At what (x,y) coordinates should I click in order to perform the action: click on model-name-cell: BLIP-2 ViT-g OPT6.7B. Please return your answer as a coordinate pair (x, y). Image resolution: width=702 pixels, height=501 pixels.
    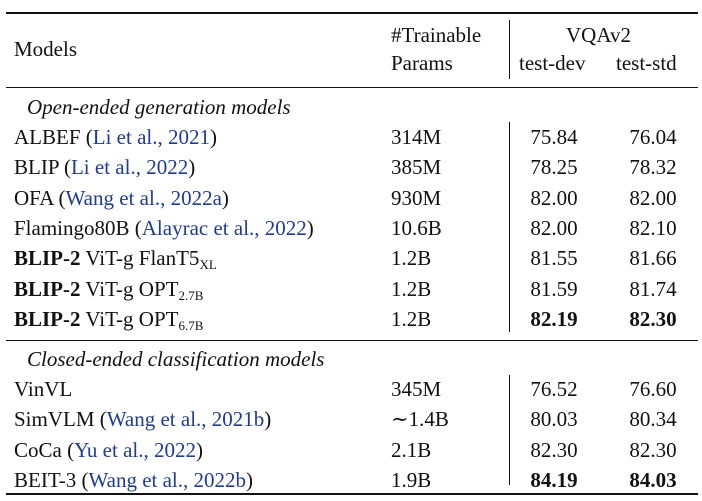
    Looking at the image, I should click on (108, 319).